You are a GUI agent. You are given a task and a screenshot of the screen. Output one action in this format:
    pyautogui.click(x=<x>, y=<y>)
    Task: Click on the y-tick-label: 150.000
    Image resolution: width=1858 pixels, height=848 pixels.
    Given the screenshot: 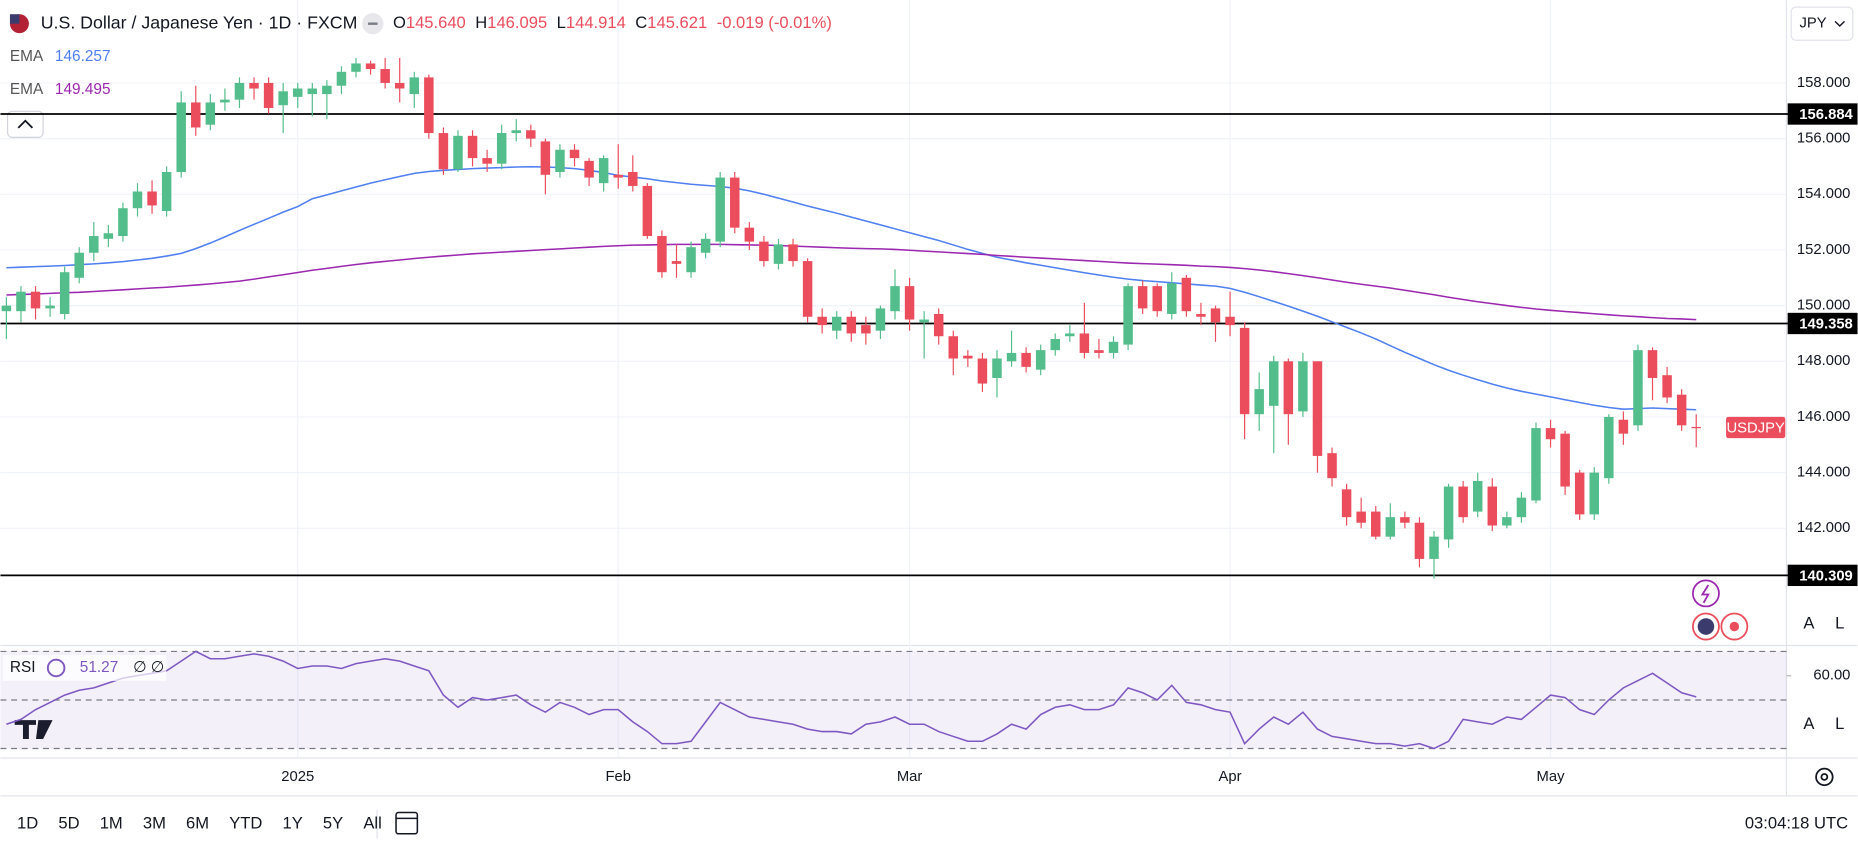 What is the action you would take?
    pyautogui.click(x=1824, y=306)
    